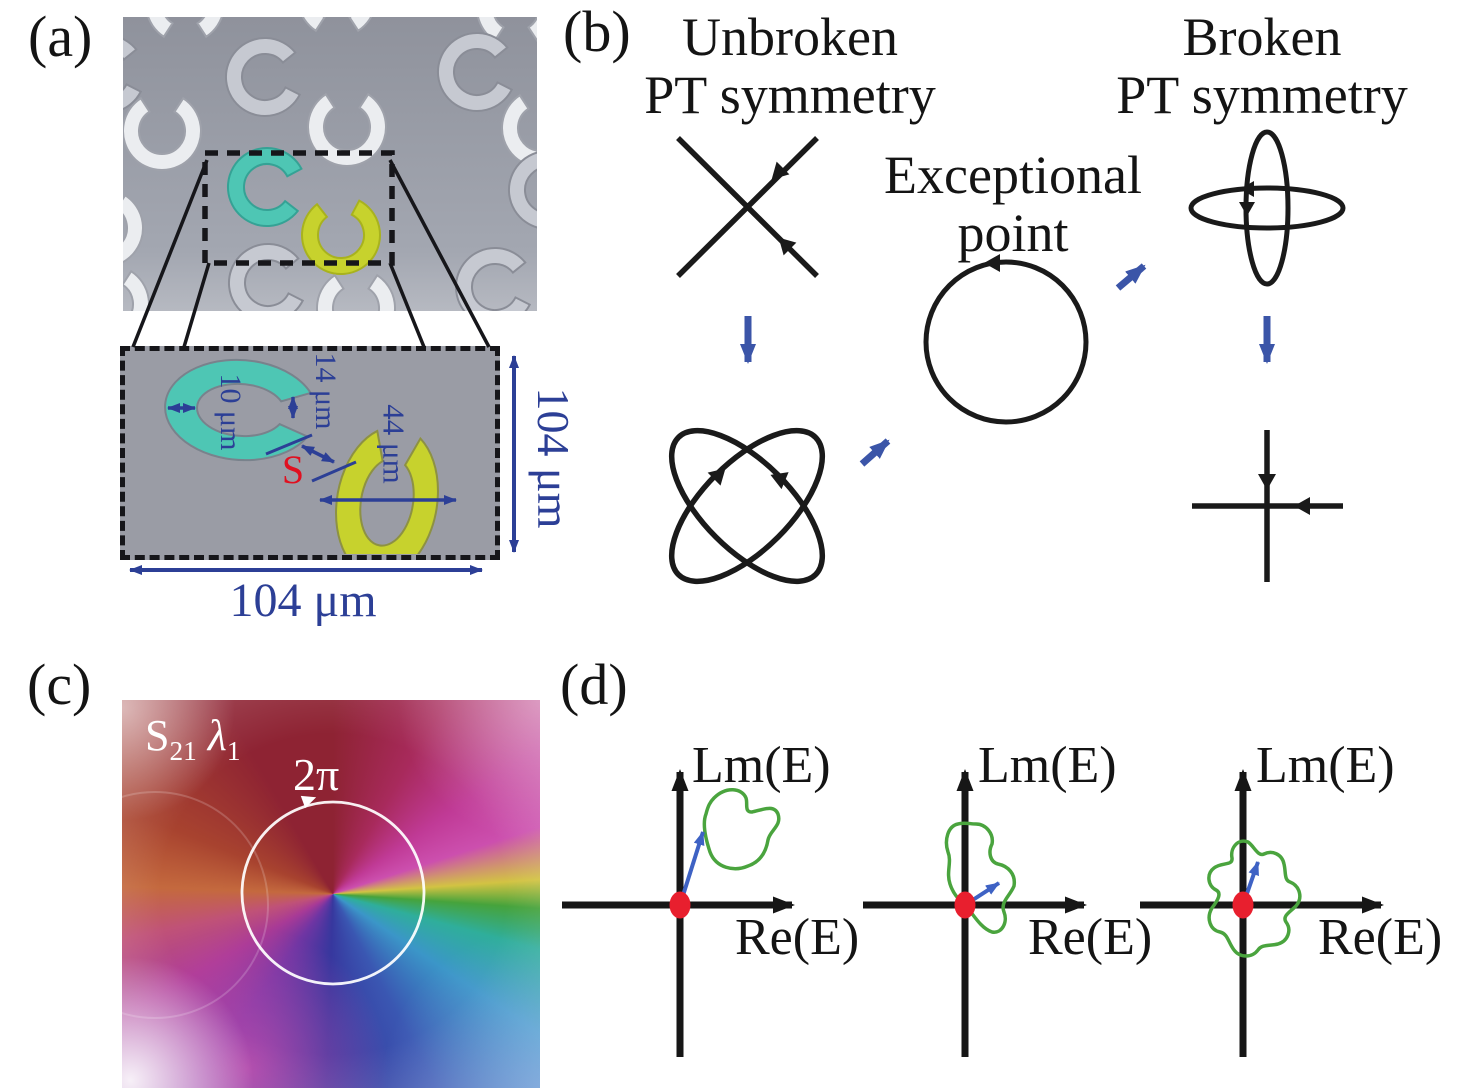  What do you see at coordinates (1013, 175) in the screenshot?
I see `exceptional-point-label-line1: Exceptional` at bounding box center [1013, 175].